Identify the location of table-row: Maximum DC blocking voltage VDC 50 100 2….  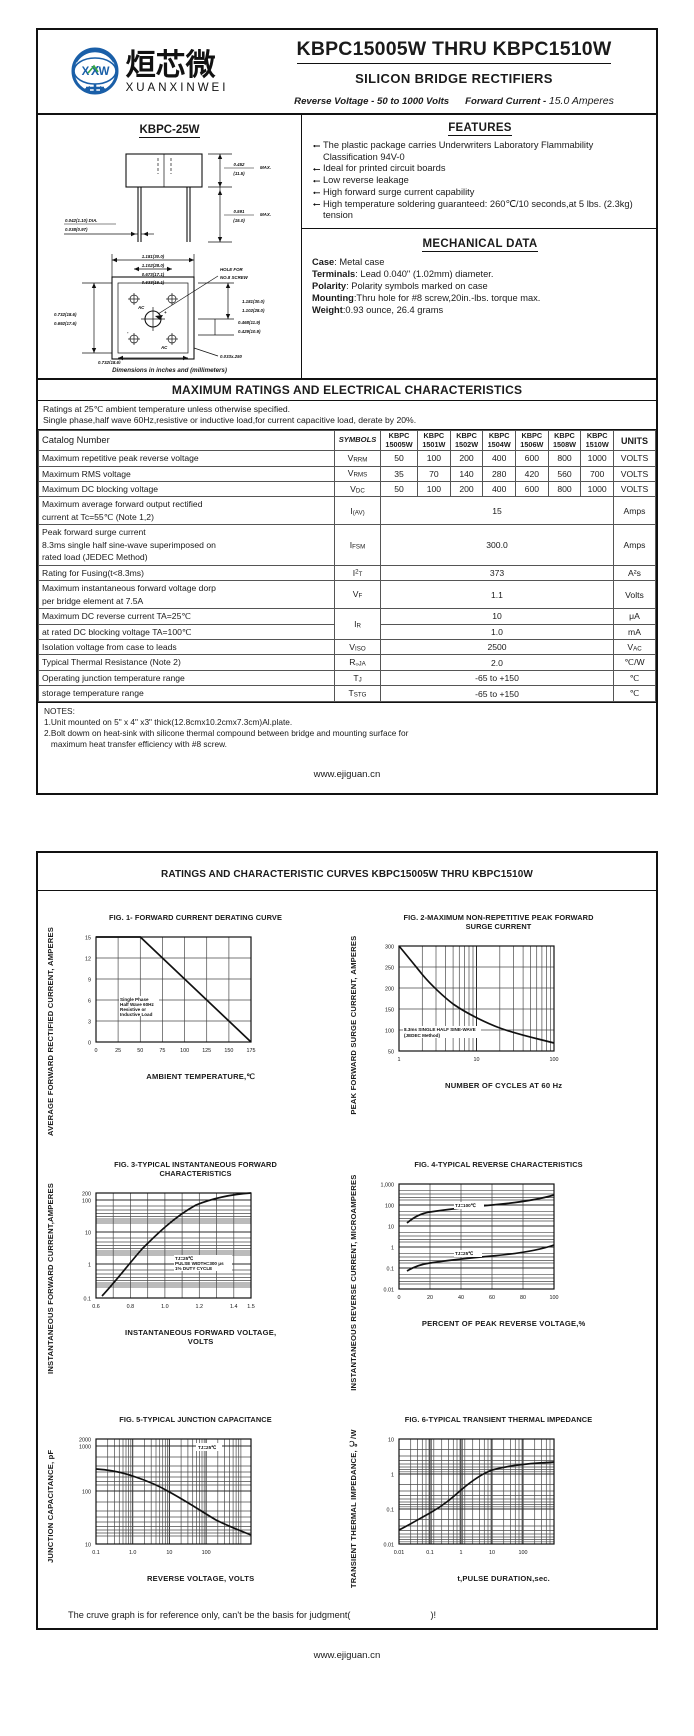
(347, 489).